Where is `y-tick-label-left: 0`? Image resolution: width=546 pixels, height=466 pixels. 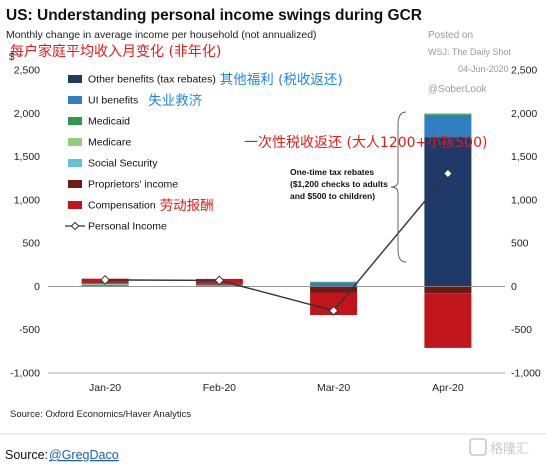
y-tick-label-left: 0 is located at coordinates (37, 287).